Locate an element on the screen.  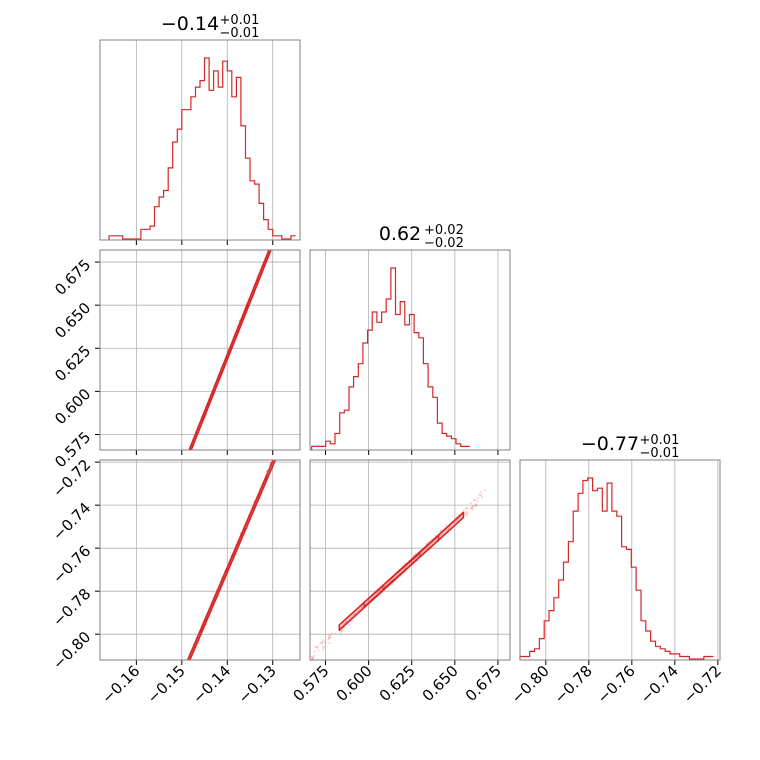
x-tick-label-2-1: 0.575 is located at coordinates (310, 683).